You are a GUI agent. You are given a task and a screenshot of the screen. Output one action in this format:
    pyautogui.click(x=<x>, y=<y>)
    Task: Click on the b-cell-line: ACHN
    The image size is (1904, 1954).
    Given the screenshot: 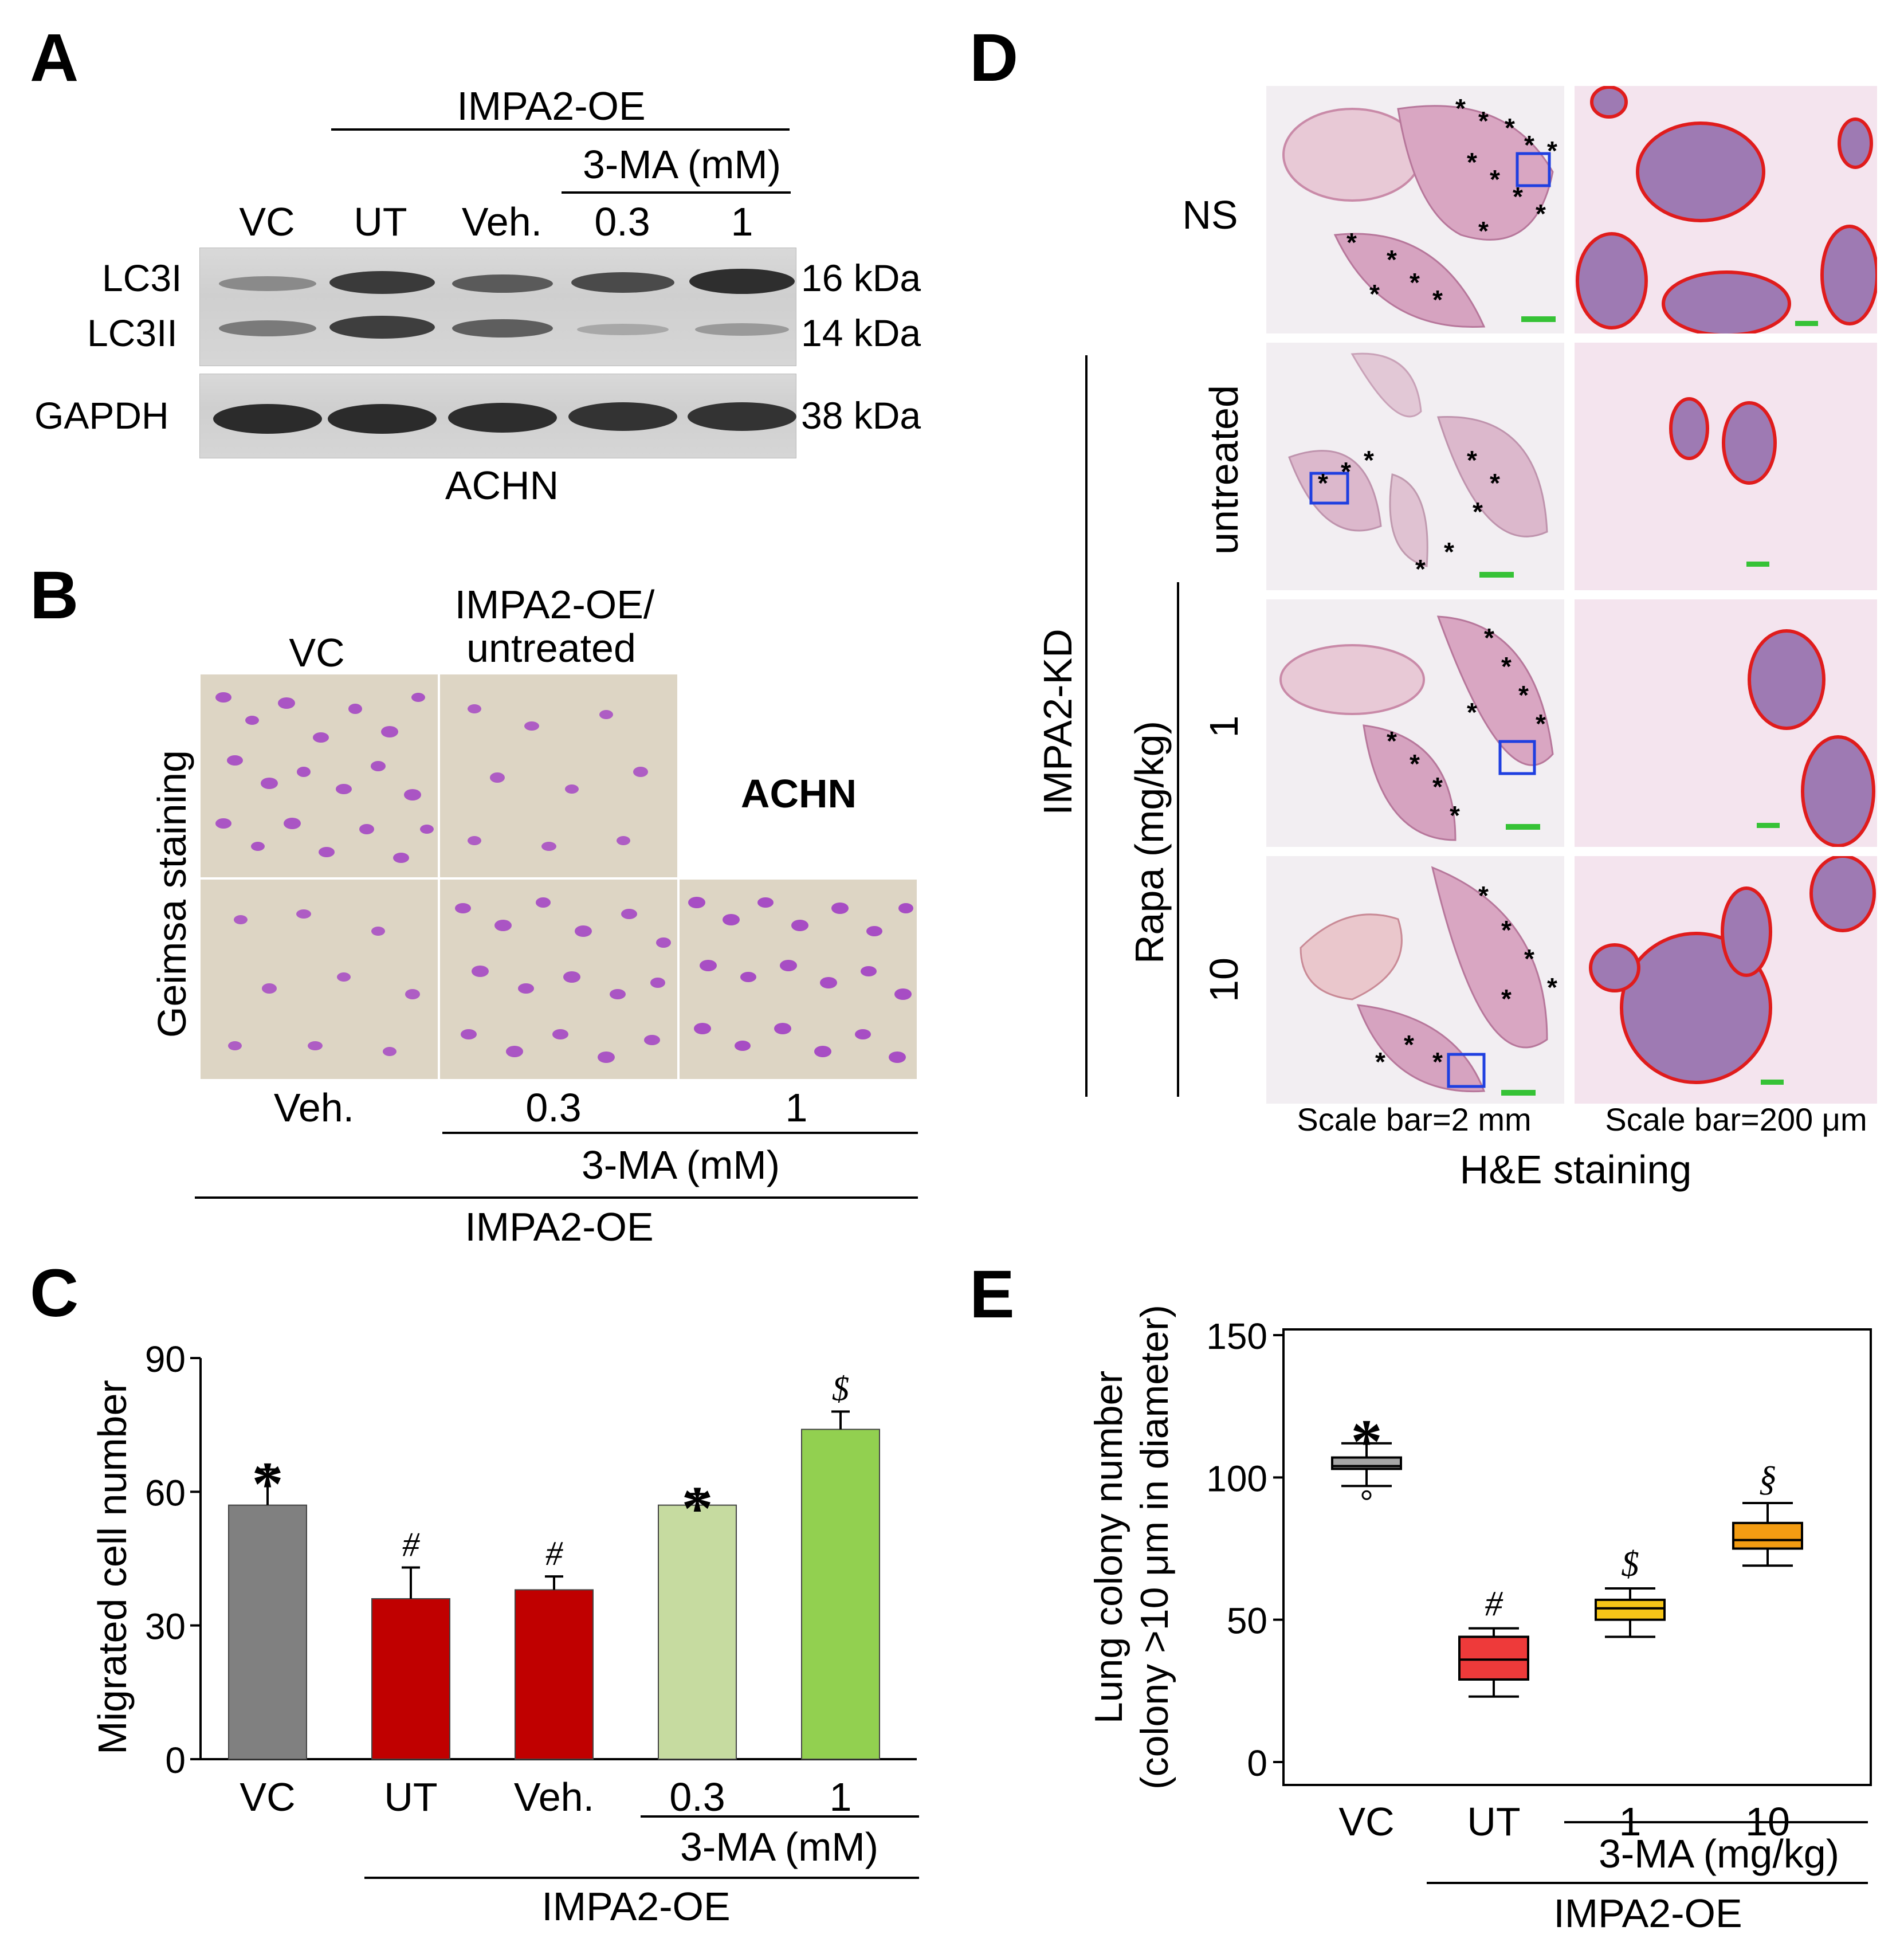 What is the action you would take?
    pyautogui.click(x=798, y=793)
    